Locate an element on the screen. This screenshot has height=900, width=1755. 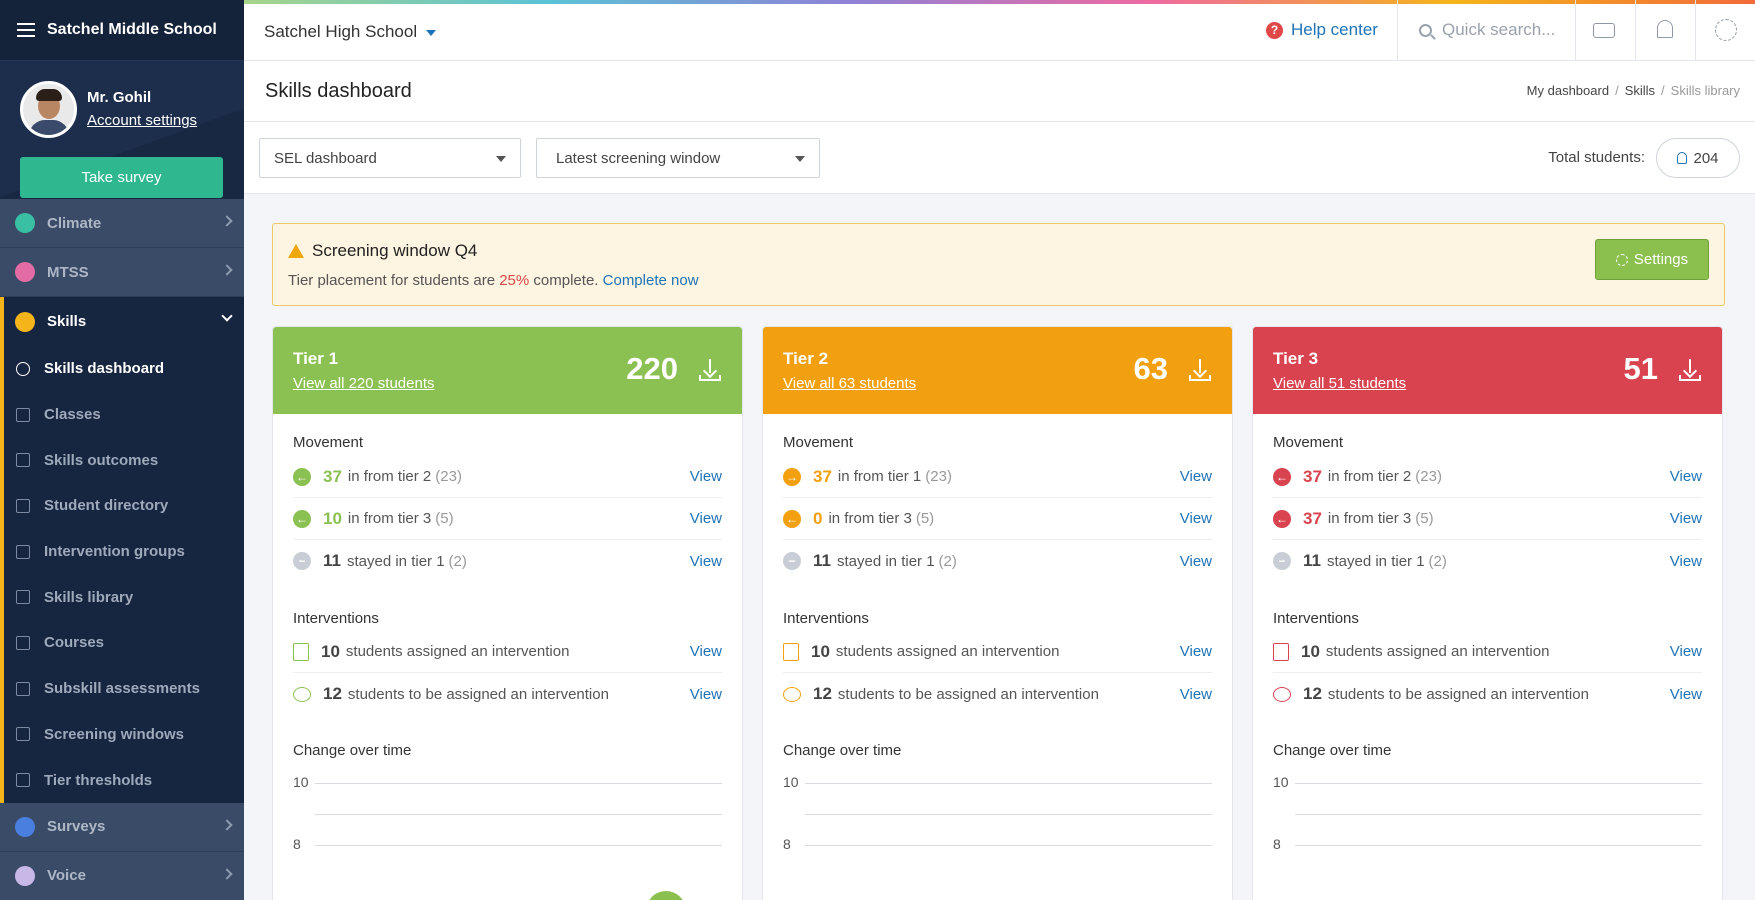
tier-title: Tier 1 is located at coordinates (316, 358).